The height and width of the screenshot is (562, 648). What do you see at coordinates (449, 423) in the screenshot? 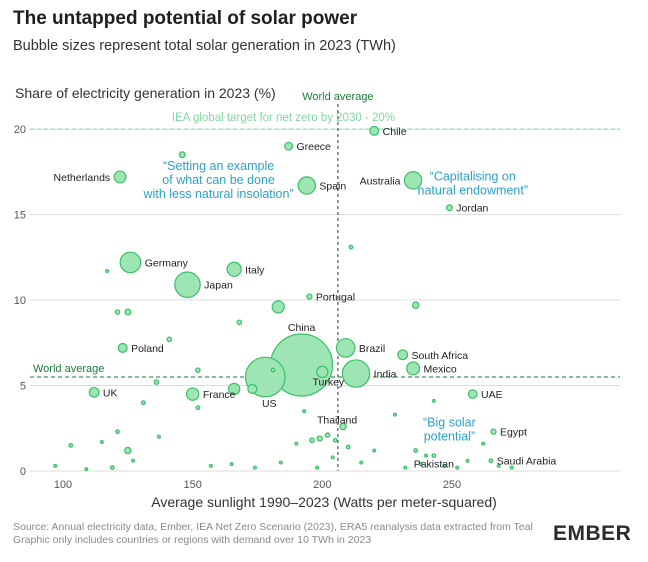
I see `annotation-2-line-0: “Big solar` at bounding box center [449, 423].